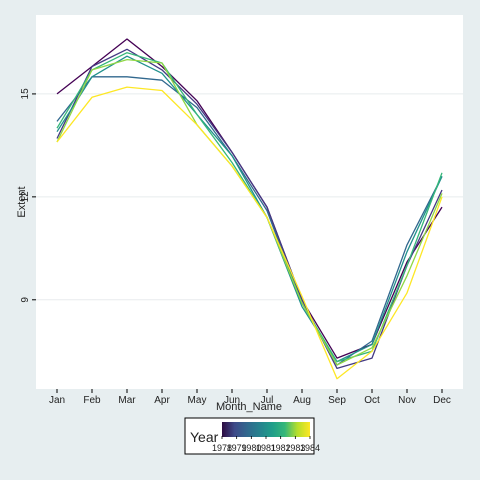 This screenshot has width=480, height=480. What do you see at coordinates (237, 448) in the screenshot?
I see `legend-tick-label: 1979` at bounding box center [237, 448].